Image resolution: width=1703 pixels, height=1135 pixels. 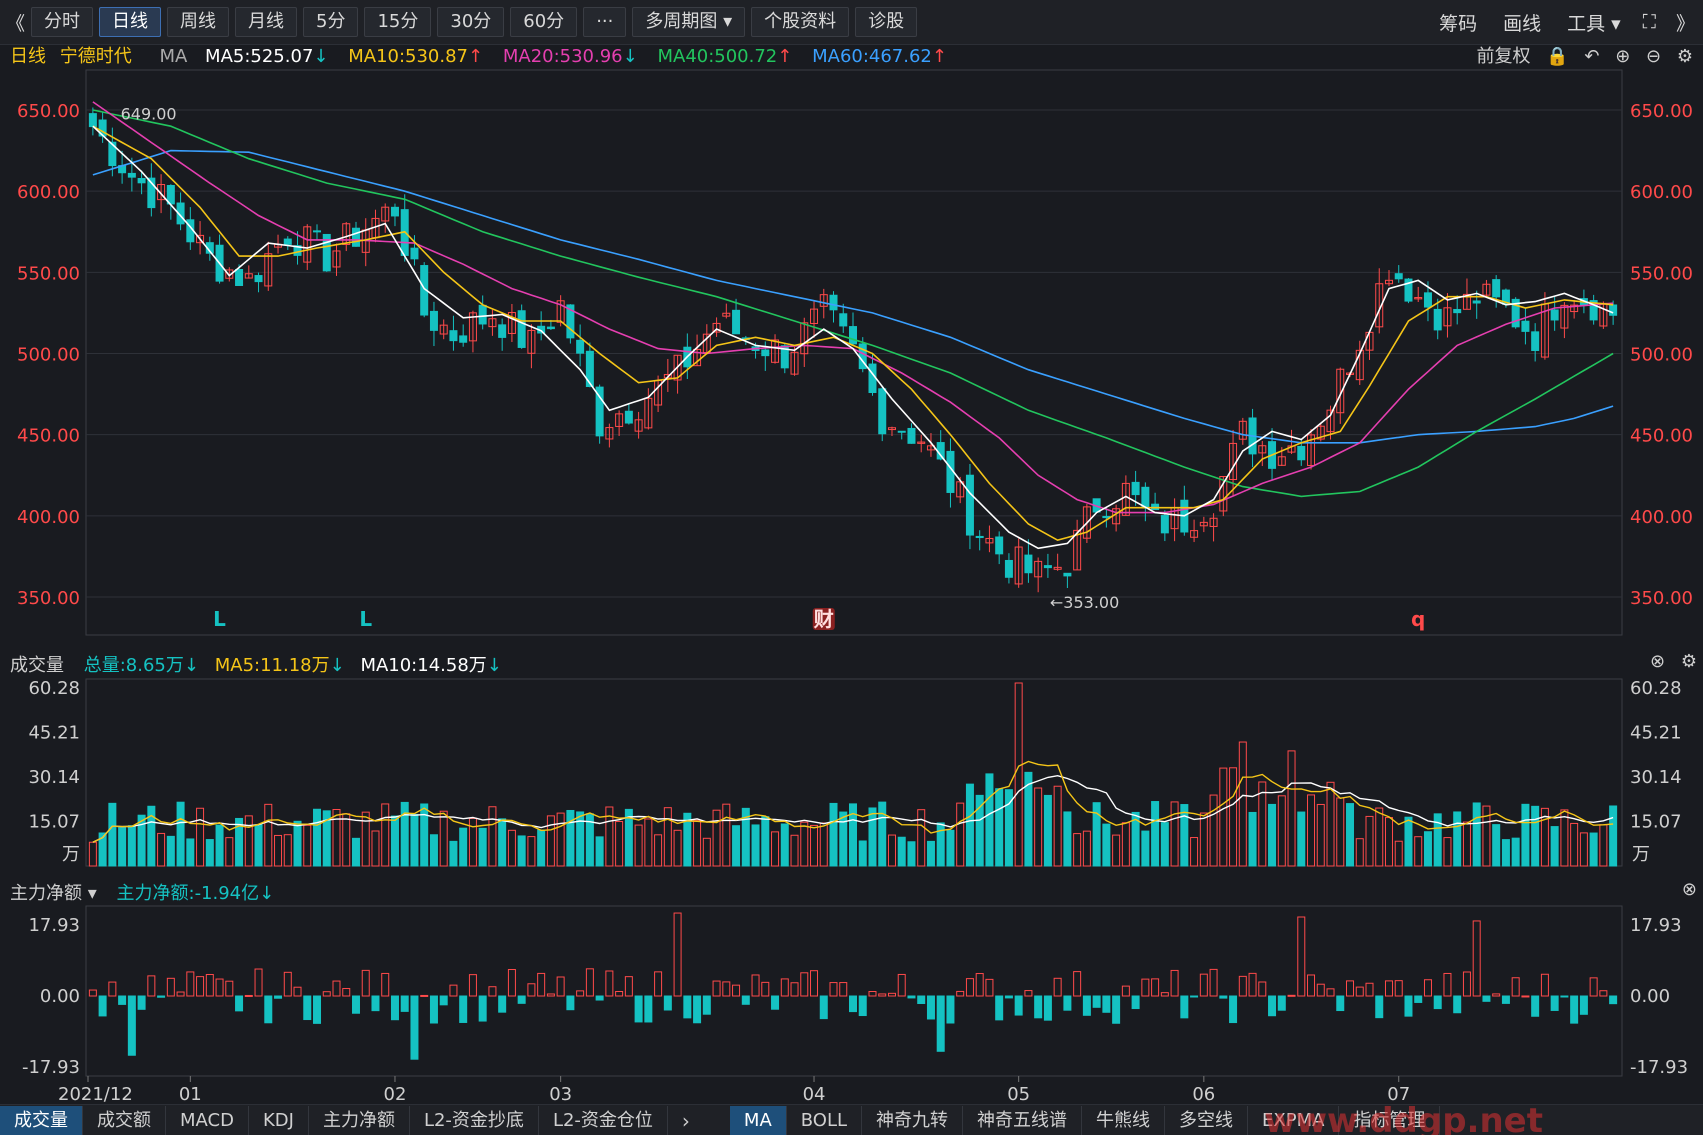 What do you see at coordinates (1294, 1120) in the screenshot?
I see `overlay-tab-6: EXPMA` at bounding box center [1294, 1120].